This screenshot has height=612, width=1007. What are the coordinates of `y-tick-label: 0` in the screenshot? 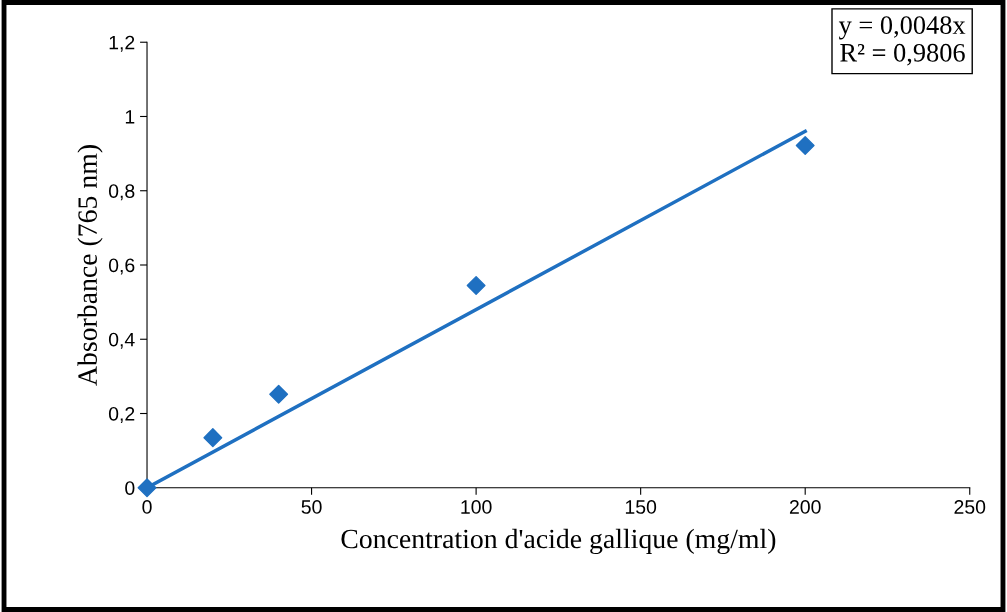 It's located at (130, 488).